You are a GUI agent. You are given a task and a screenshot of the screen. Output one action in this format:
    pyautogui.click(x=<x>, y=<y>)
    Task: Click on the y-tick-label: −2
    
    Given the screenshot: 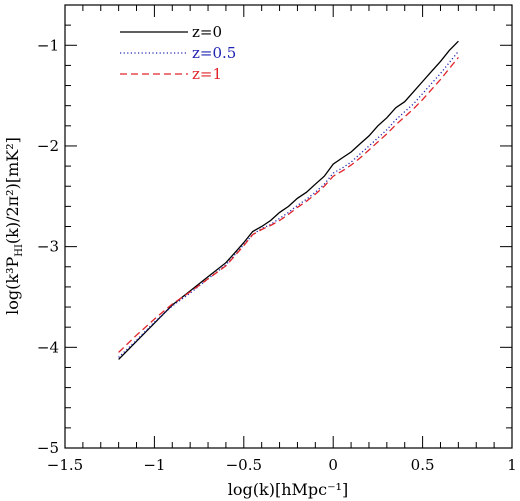 What is the action you would take?
    pyautogui.click(x=48, y=146)
    